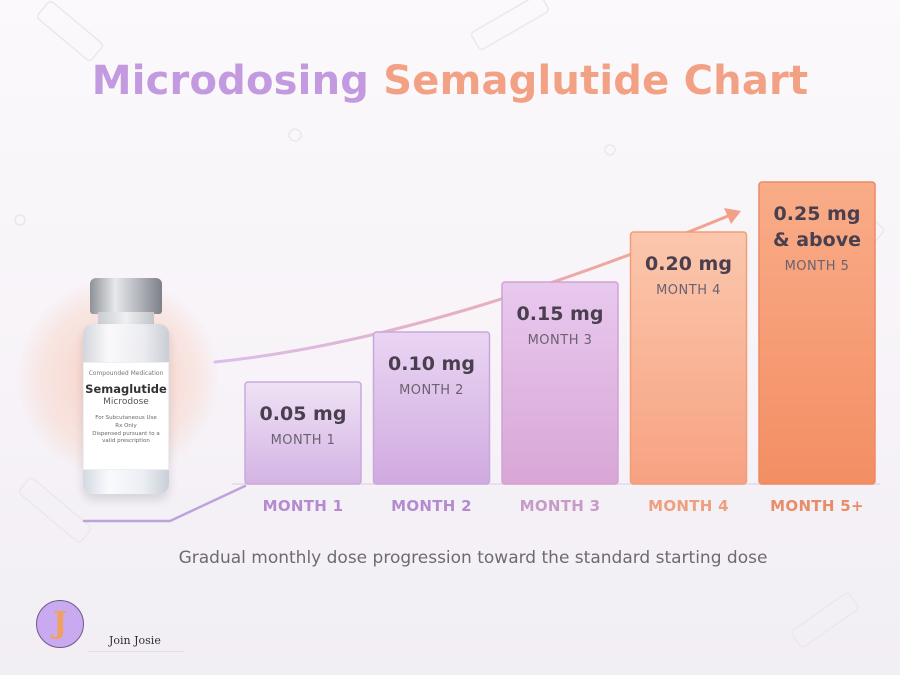 Image resolution: width=900 pixels, height=675 pixels. What do you see at coordinates (817, 214) in the screenshot?
I see `bar-value-label: 0.25 mg` at bounding box center [817, 214].